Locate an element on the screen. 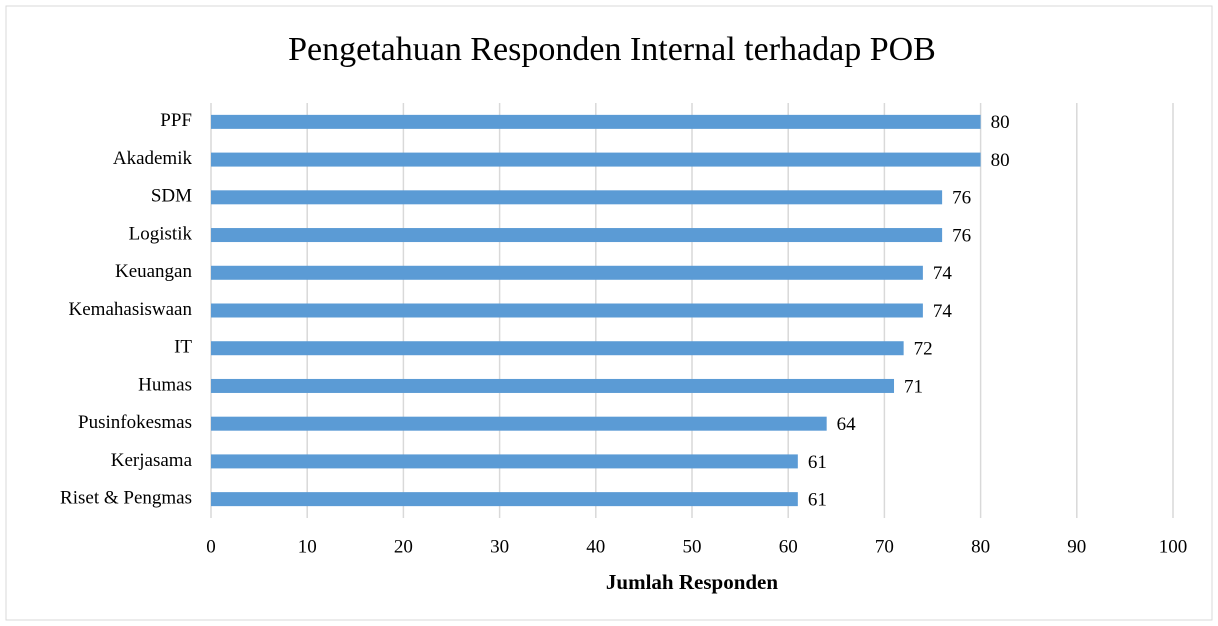  x-tick-label: 90 is located at coordinates (1076, 546).